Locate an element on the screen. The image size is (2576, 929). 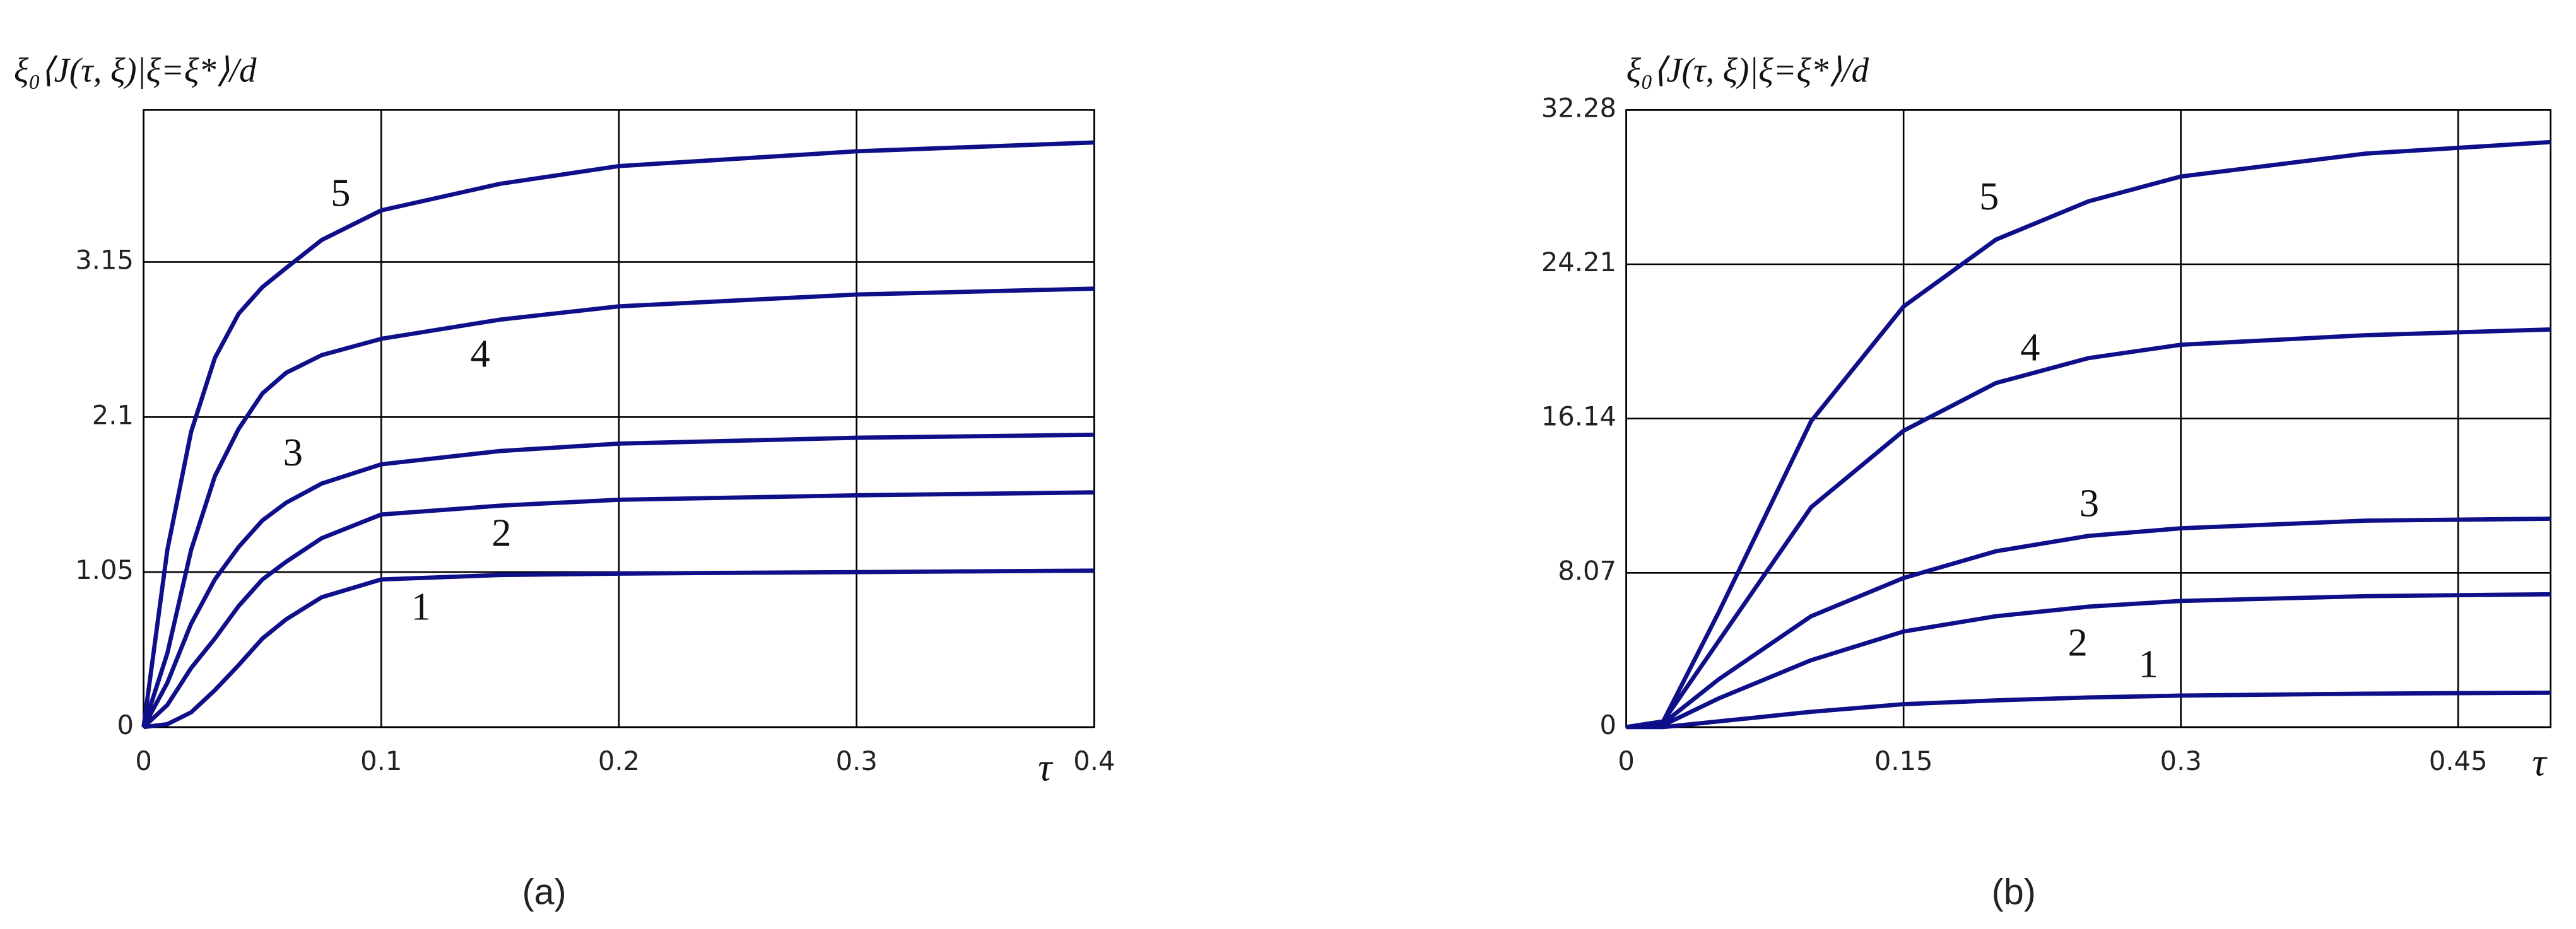
y-tick-label: 32.28 is located at coordinates (1578, 107).